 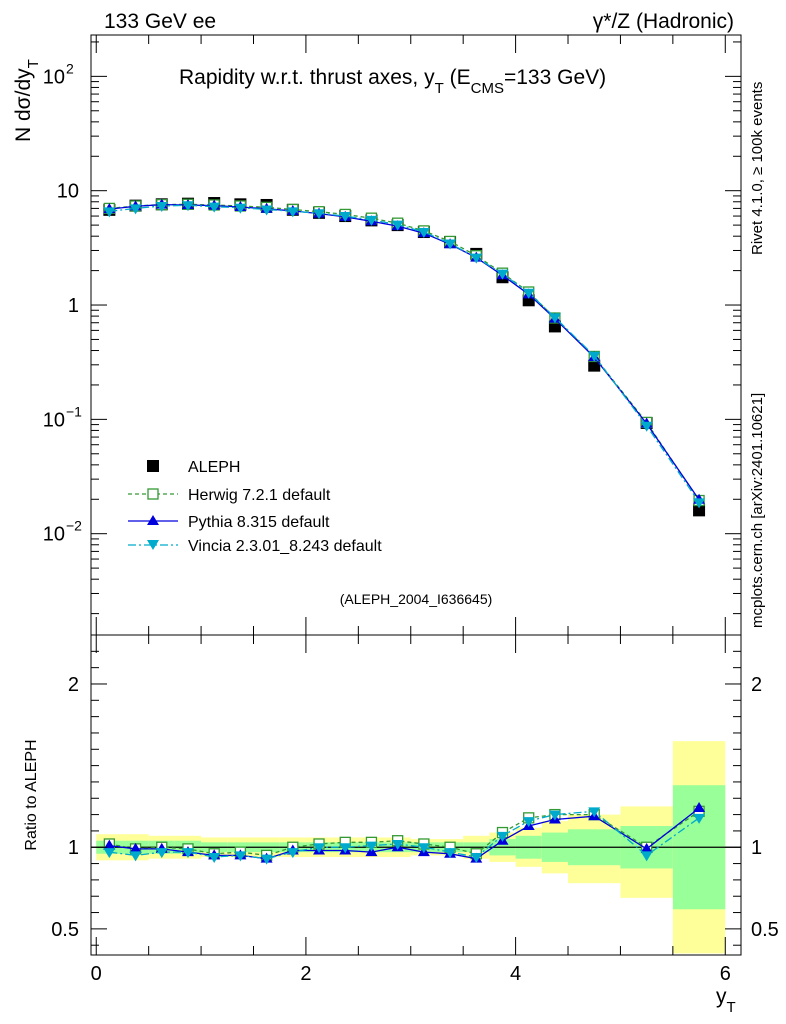 What do you see at coordinates (404, 835) in the screenshot?
I see `ratio-line-vincia` at bounding box center [404, 835].